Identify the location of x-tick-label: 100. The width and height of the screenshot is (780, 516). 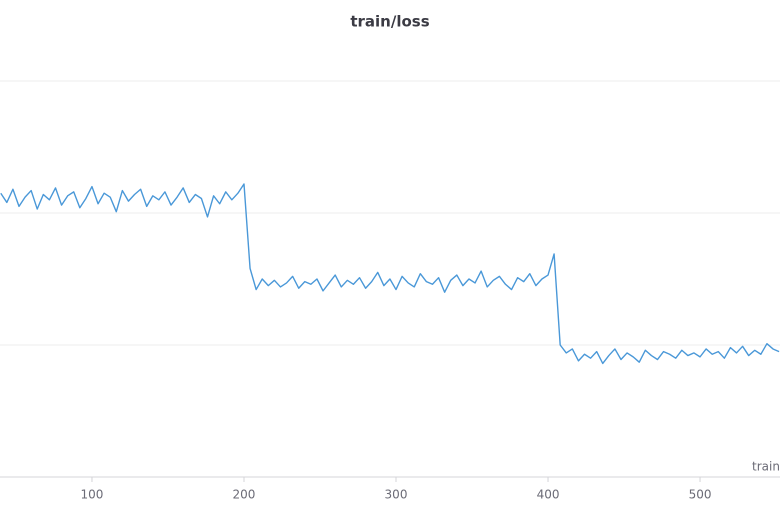
(92, 495).